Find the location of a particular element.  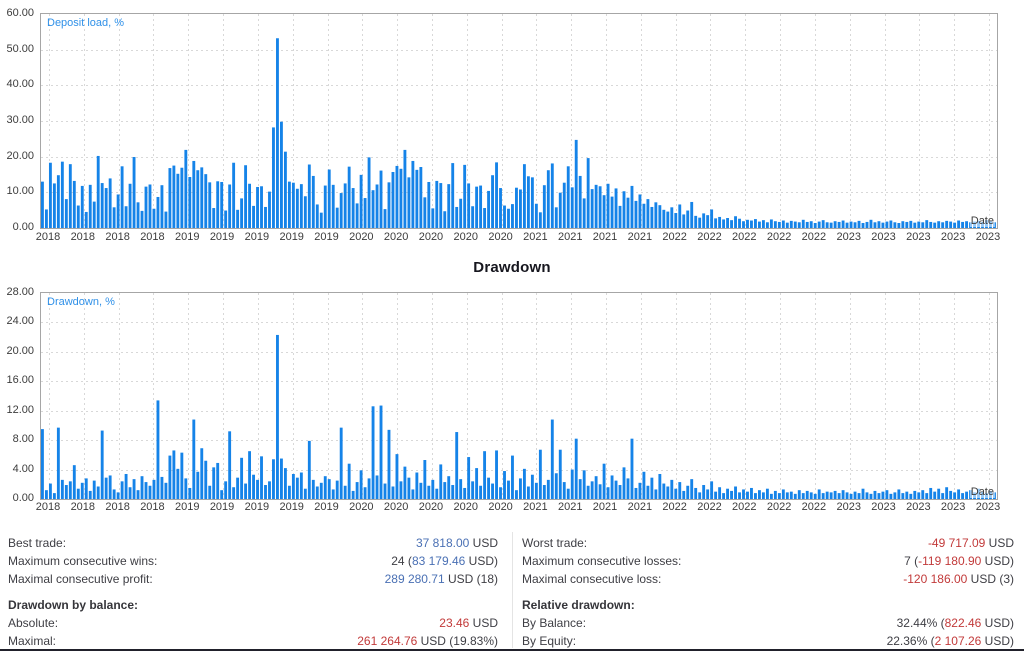

stat-value-part: 822.46 is located at coordinates (963, 623).